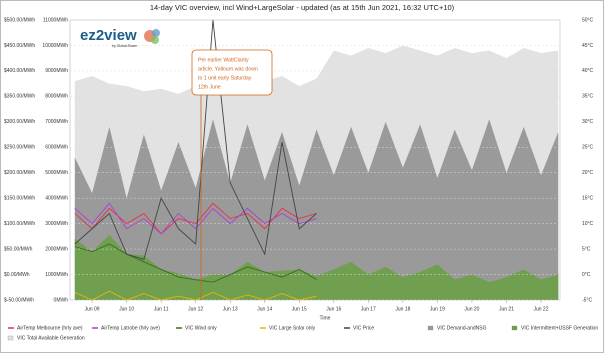 Image resolution: width=604 pixels, height=353 pixels. I want to click on x-tick-label: Jun 19, so click(437, 309).